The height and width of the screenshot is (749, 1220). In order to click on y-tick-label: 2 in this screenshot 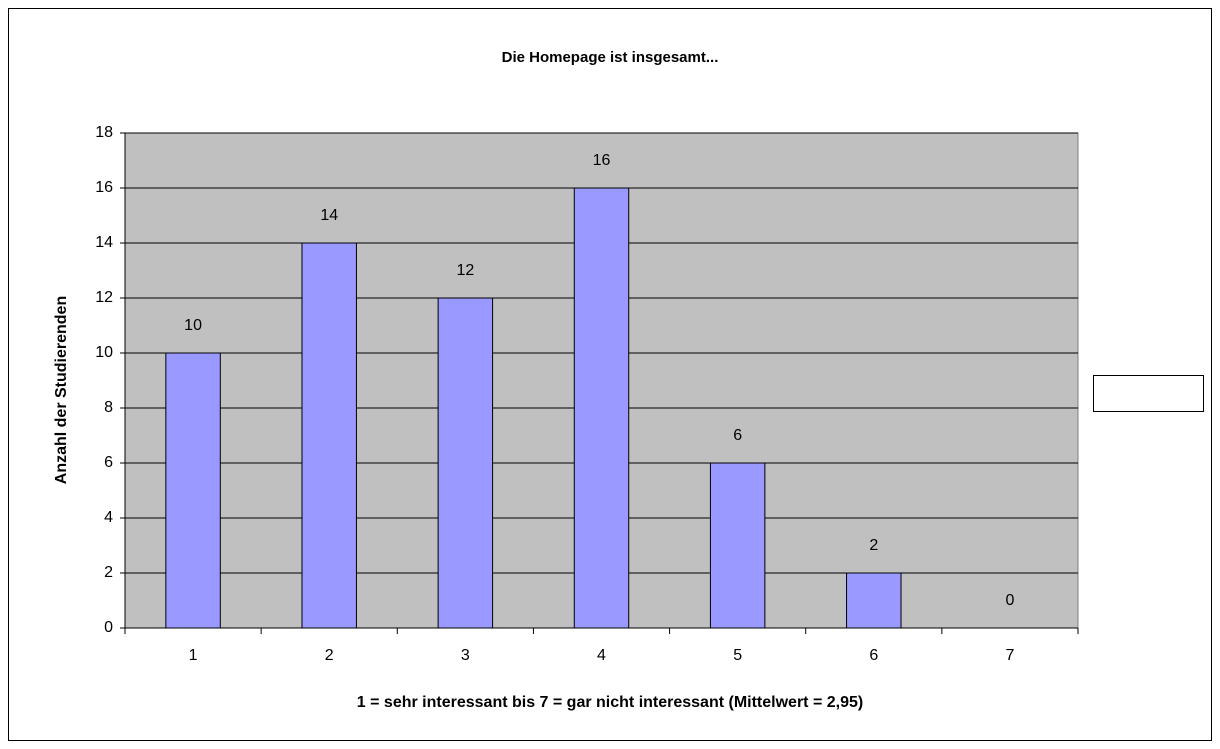, I will do `click(108, 572)`.